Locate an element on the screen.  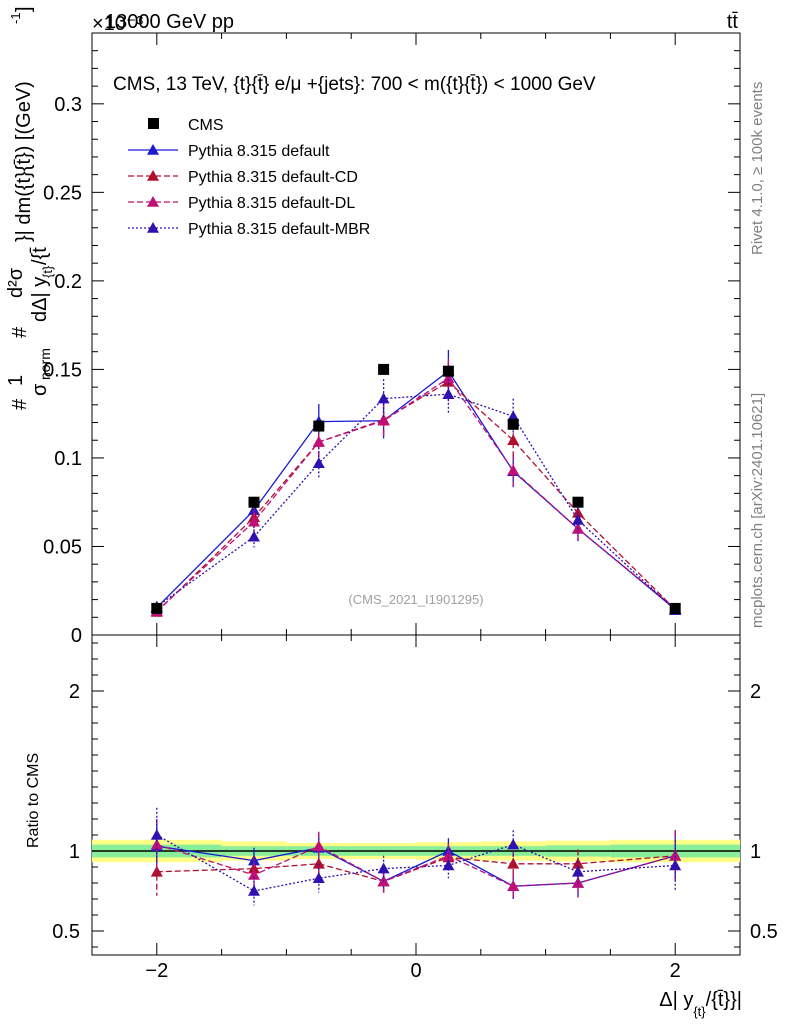
y-label-tbar: /{t̄ is located at coordinates (40, 256).